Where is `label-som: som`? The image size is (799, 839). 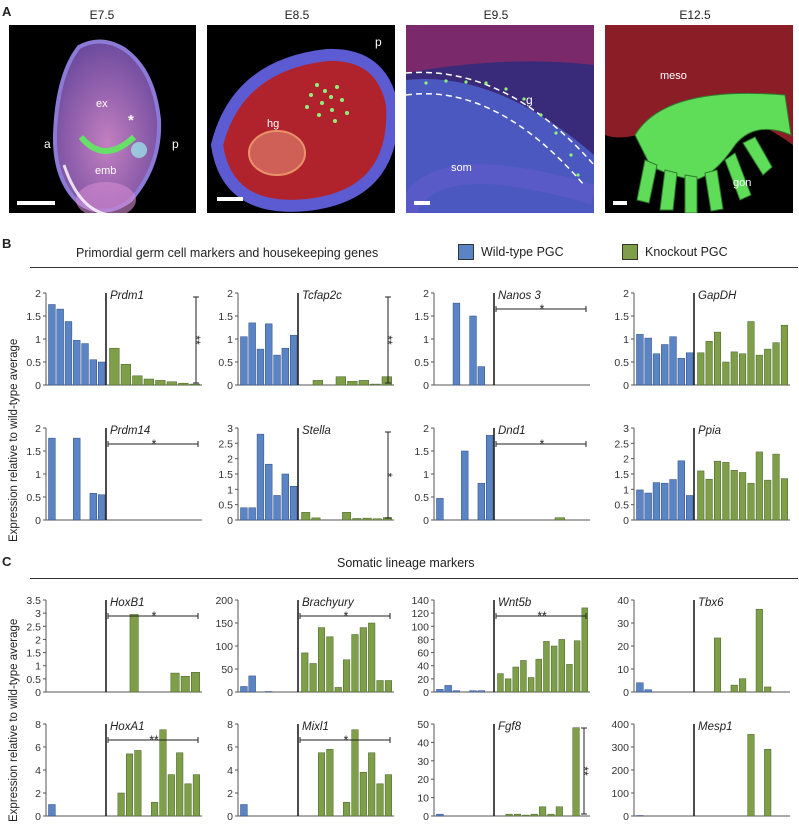 label-som: som is located at coordinates (461, 168).